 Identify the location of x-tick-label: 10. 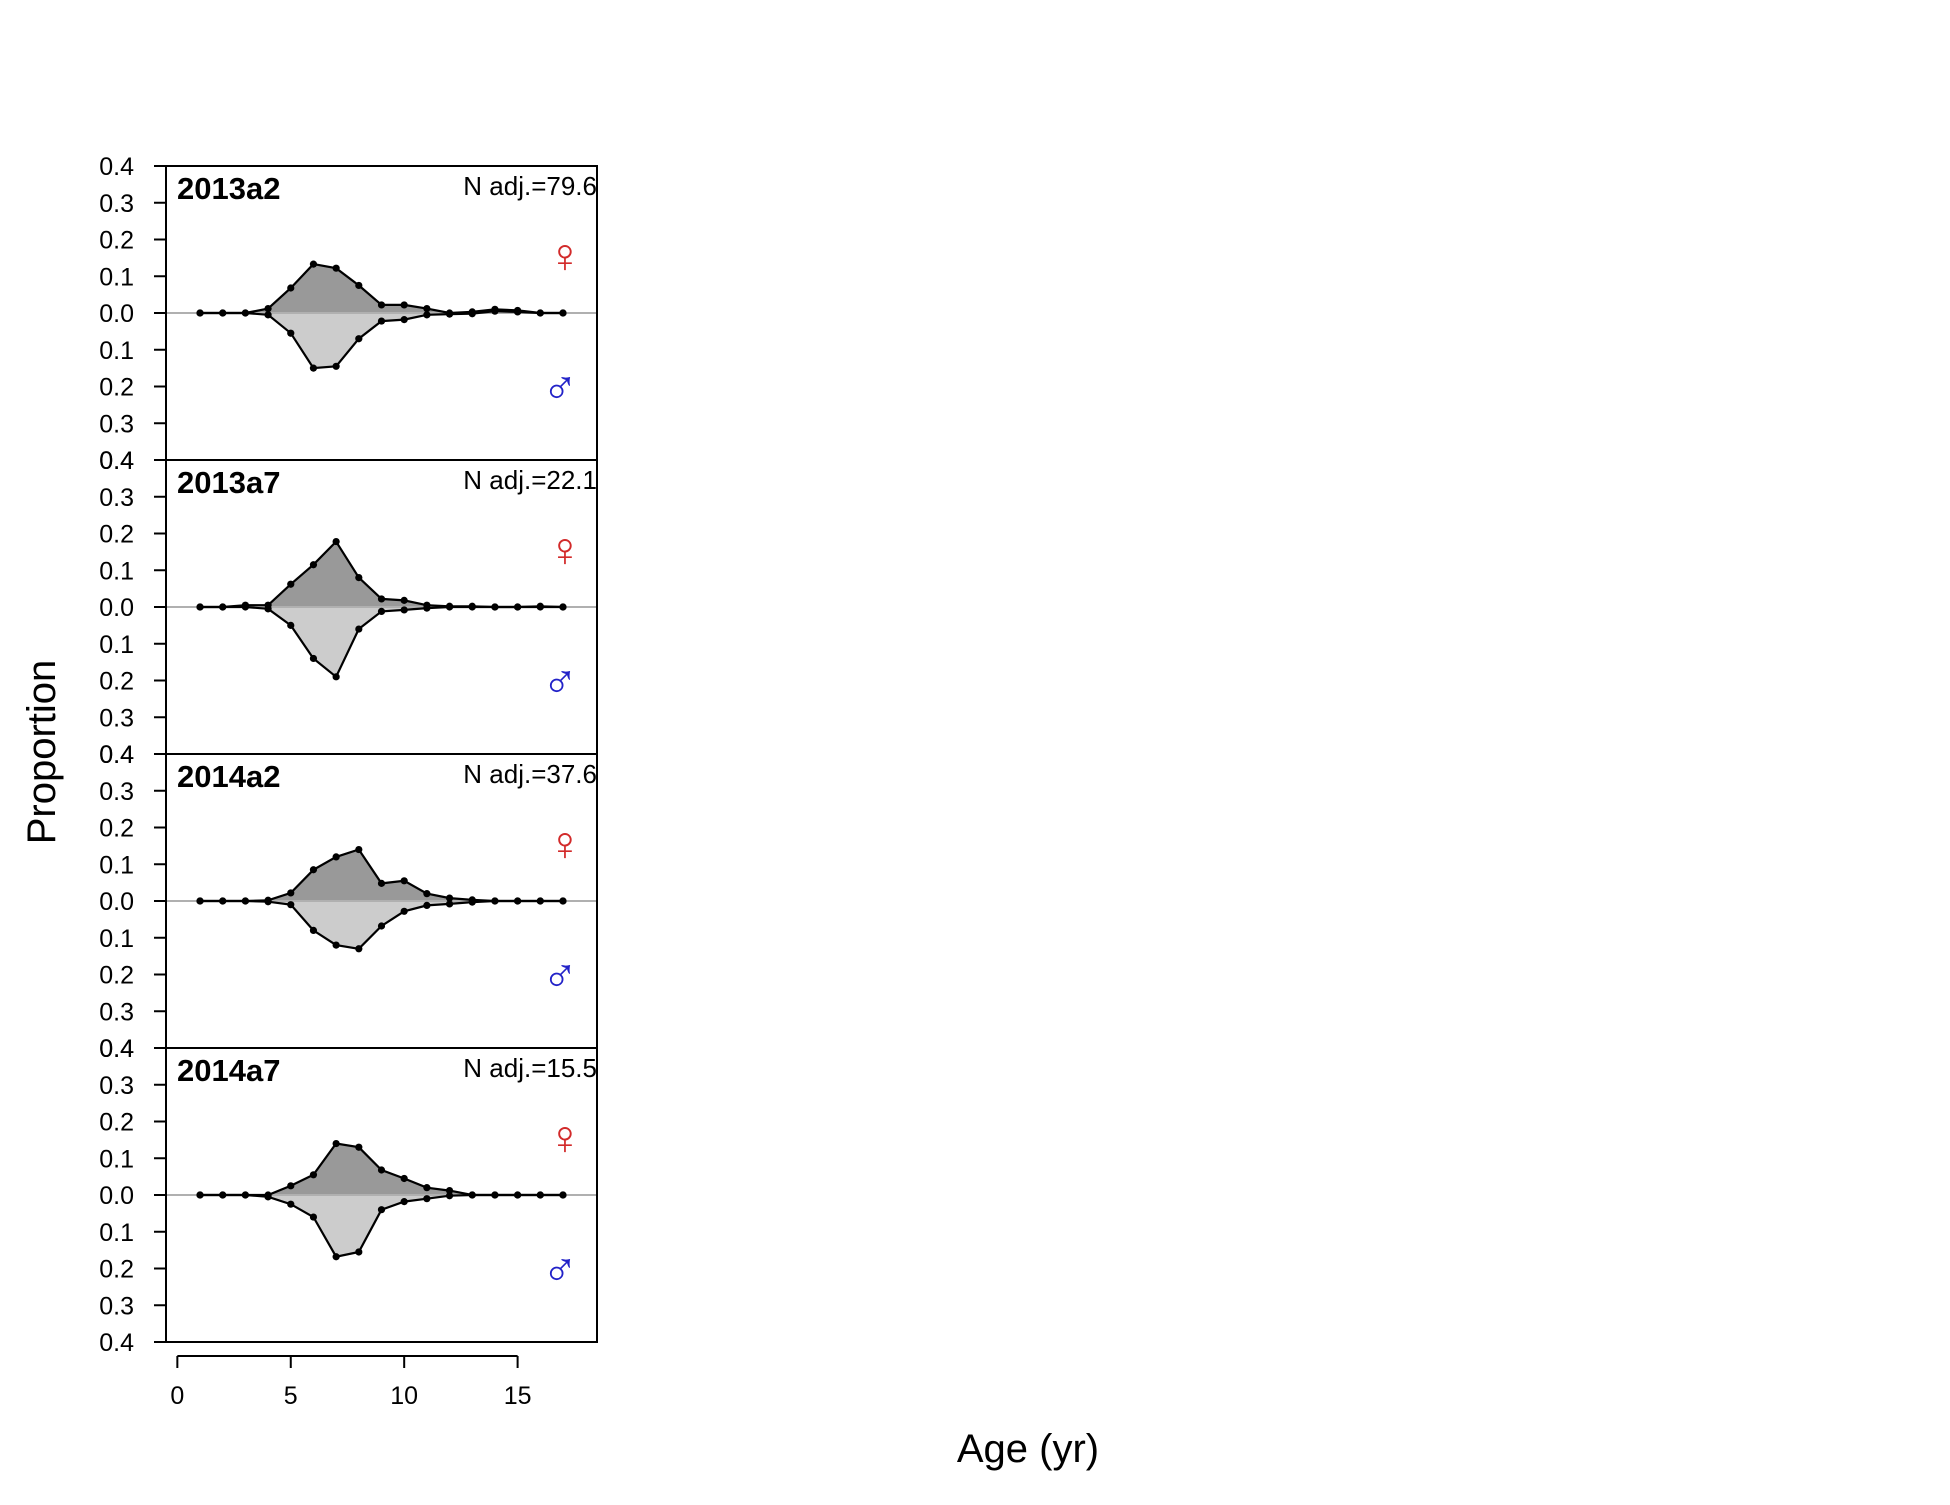
(404, 1396).